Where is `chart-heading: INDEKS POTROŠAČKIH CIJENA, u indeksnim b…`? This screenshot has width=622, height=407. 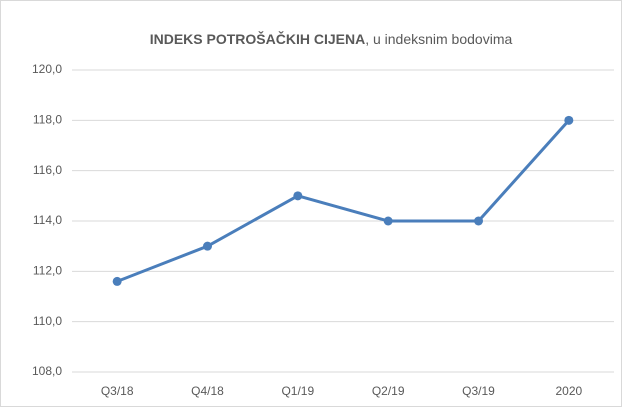 chart-heading: INDEKS POTROŠAČKIH CIJENA, u indeksnim b… is located at coordinates (331, 38).